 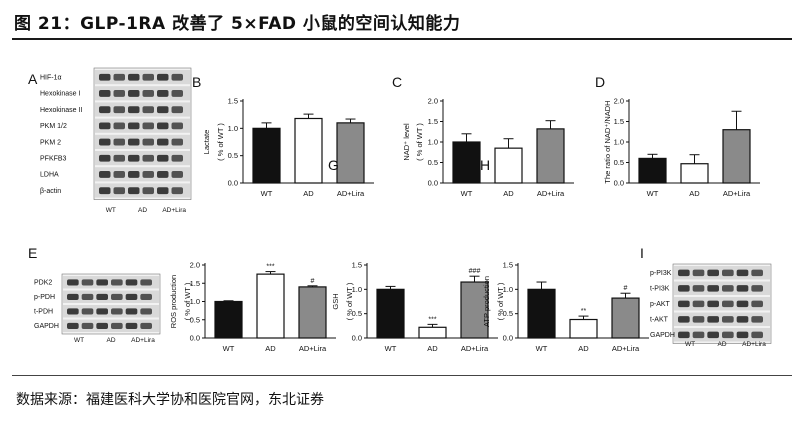 I want to click on blot-row-label-i: p-AKT, so click(x=660, y=304).